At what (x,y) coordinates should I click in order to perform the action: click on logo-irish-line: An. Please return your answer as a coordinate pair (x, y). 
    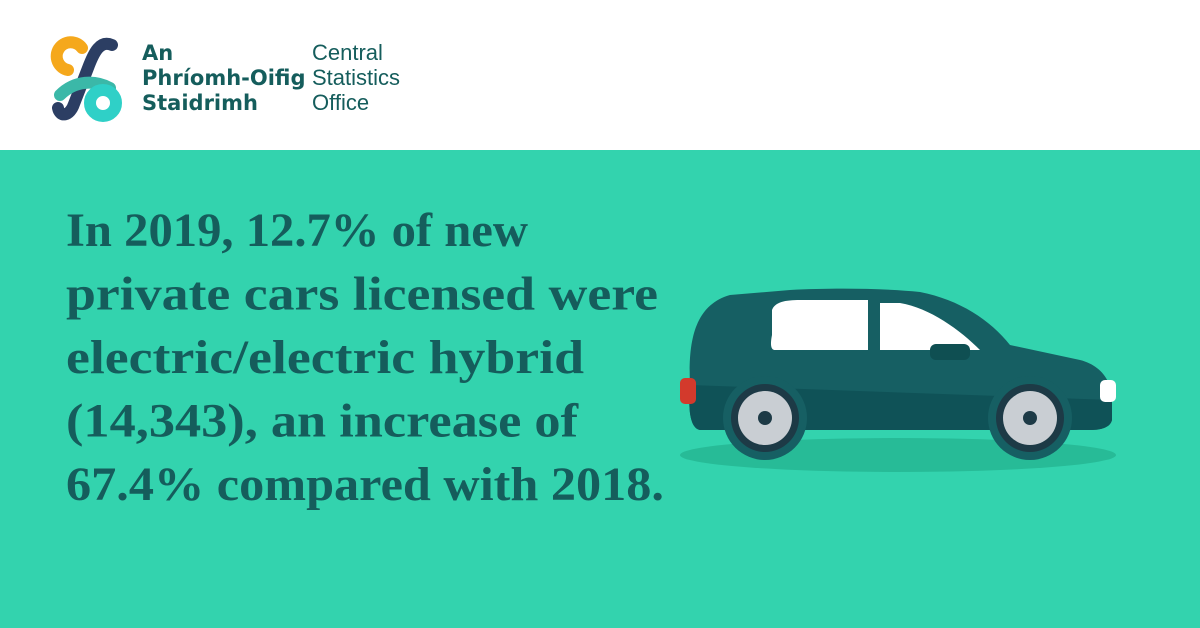
    Looking at the image, I should click on (157, 53).